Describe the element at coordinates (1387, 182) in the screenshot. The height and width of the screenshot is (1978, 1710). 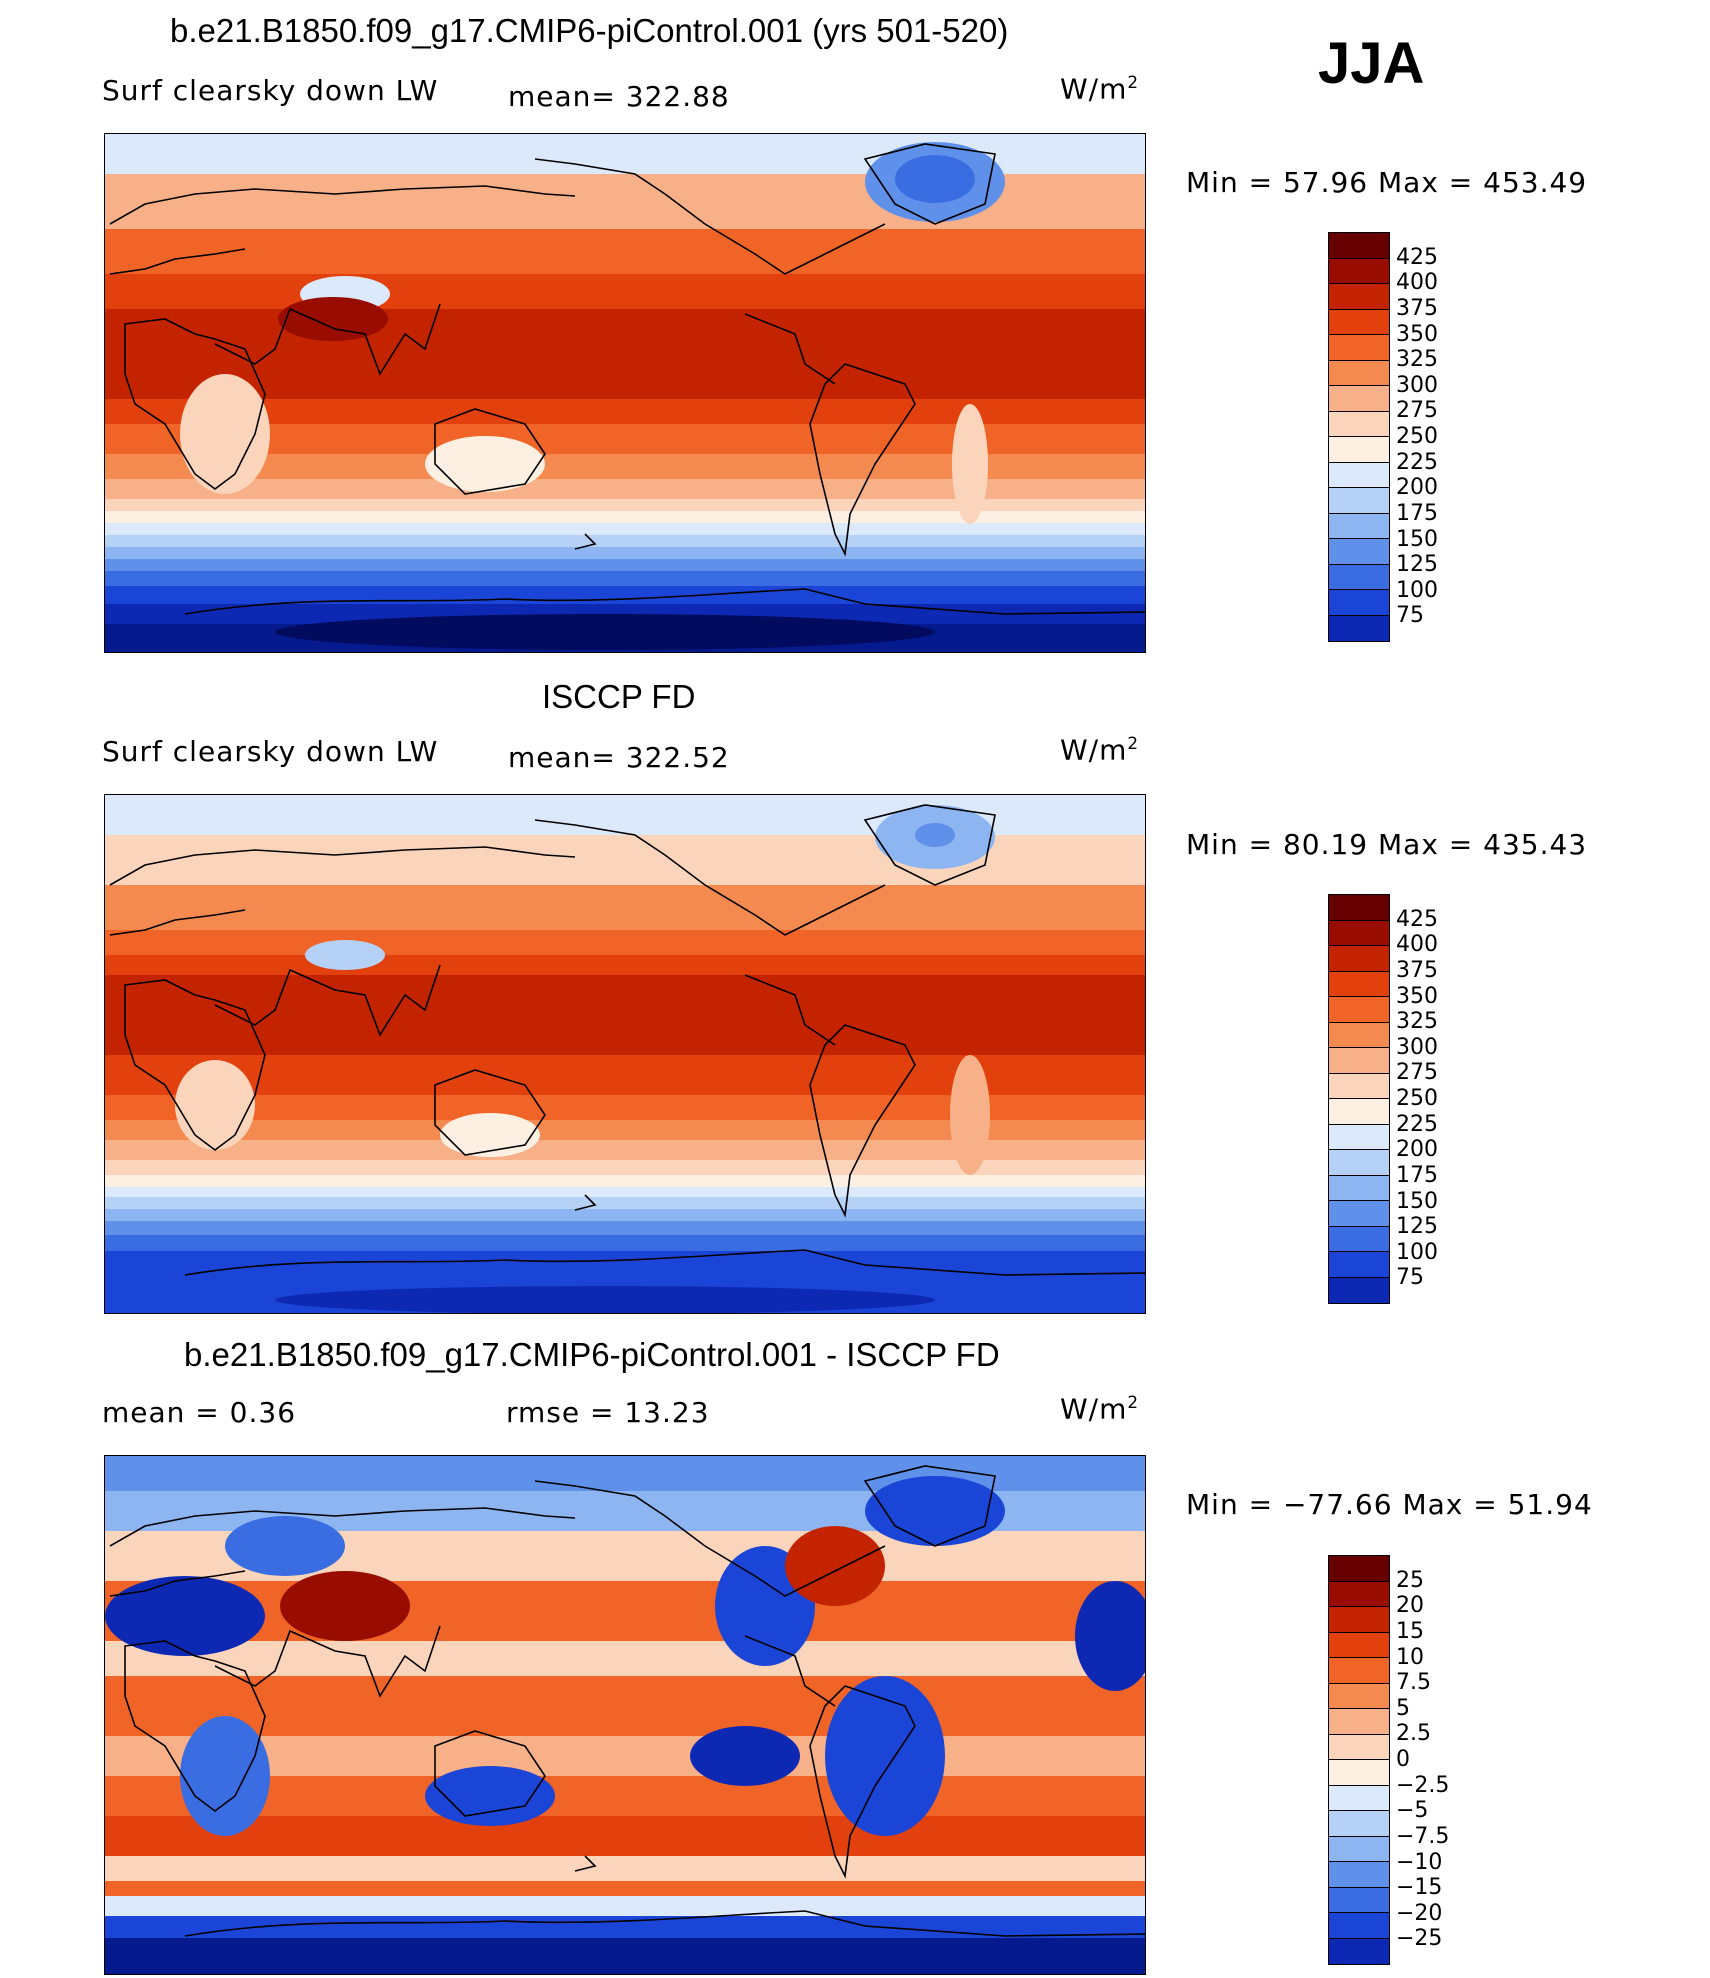
I see `panel1-minmax: Min = 57.96 Max = 453.49` at that location.